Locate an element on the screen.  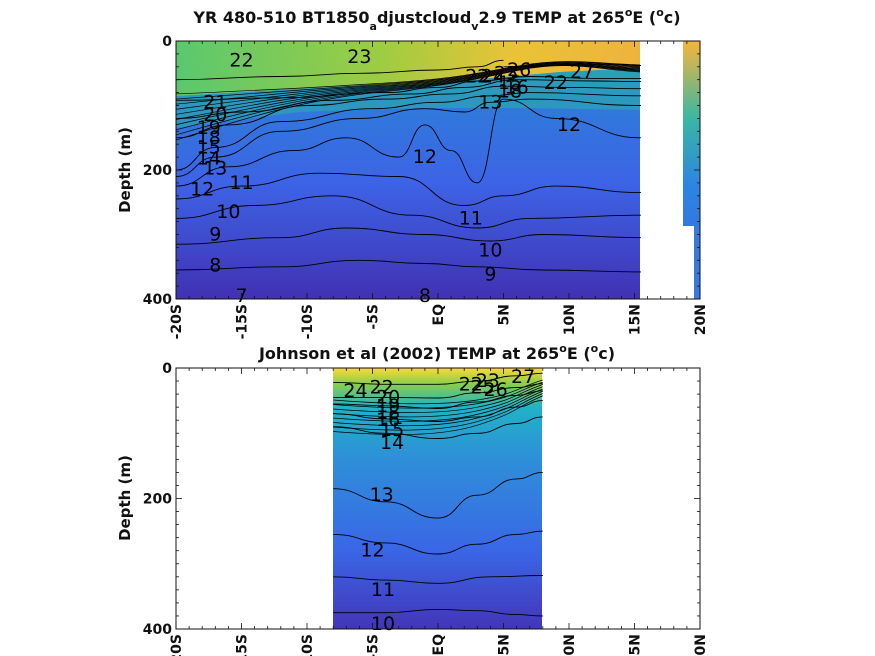
bottom-contour-label: 16 is located at coordinates (388, 420).